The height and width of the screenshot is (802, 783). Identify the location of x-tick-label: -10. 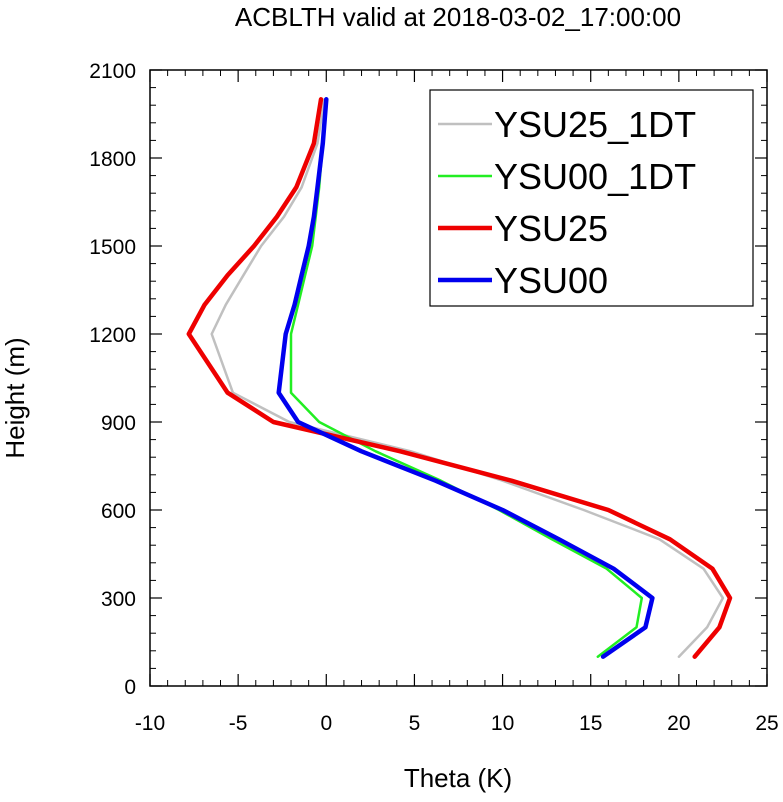
(150, 723).